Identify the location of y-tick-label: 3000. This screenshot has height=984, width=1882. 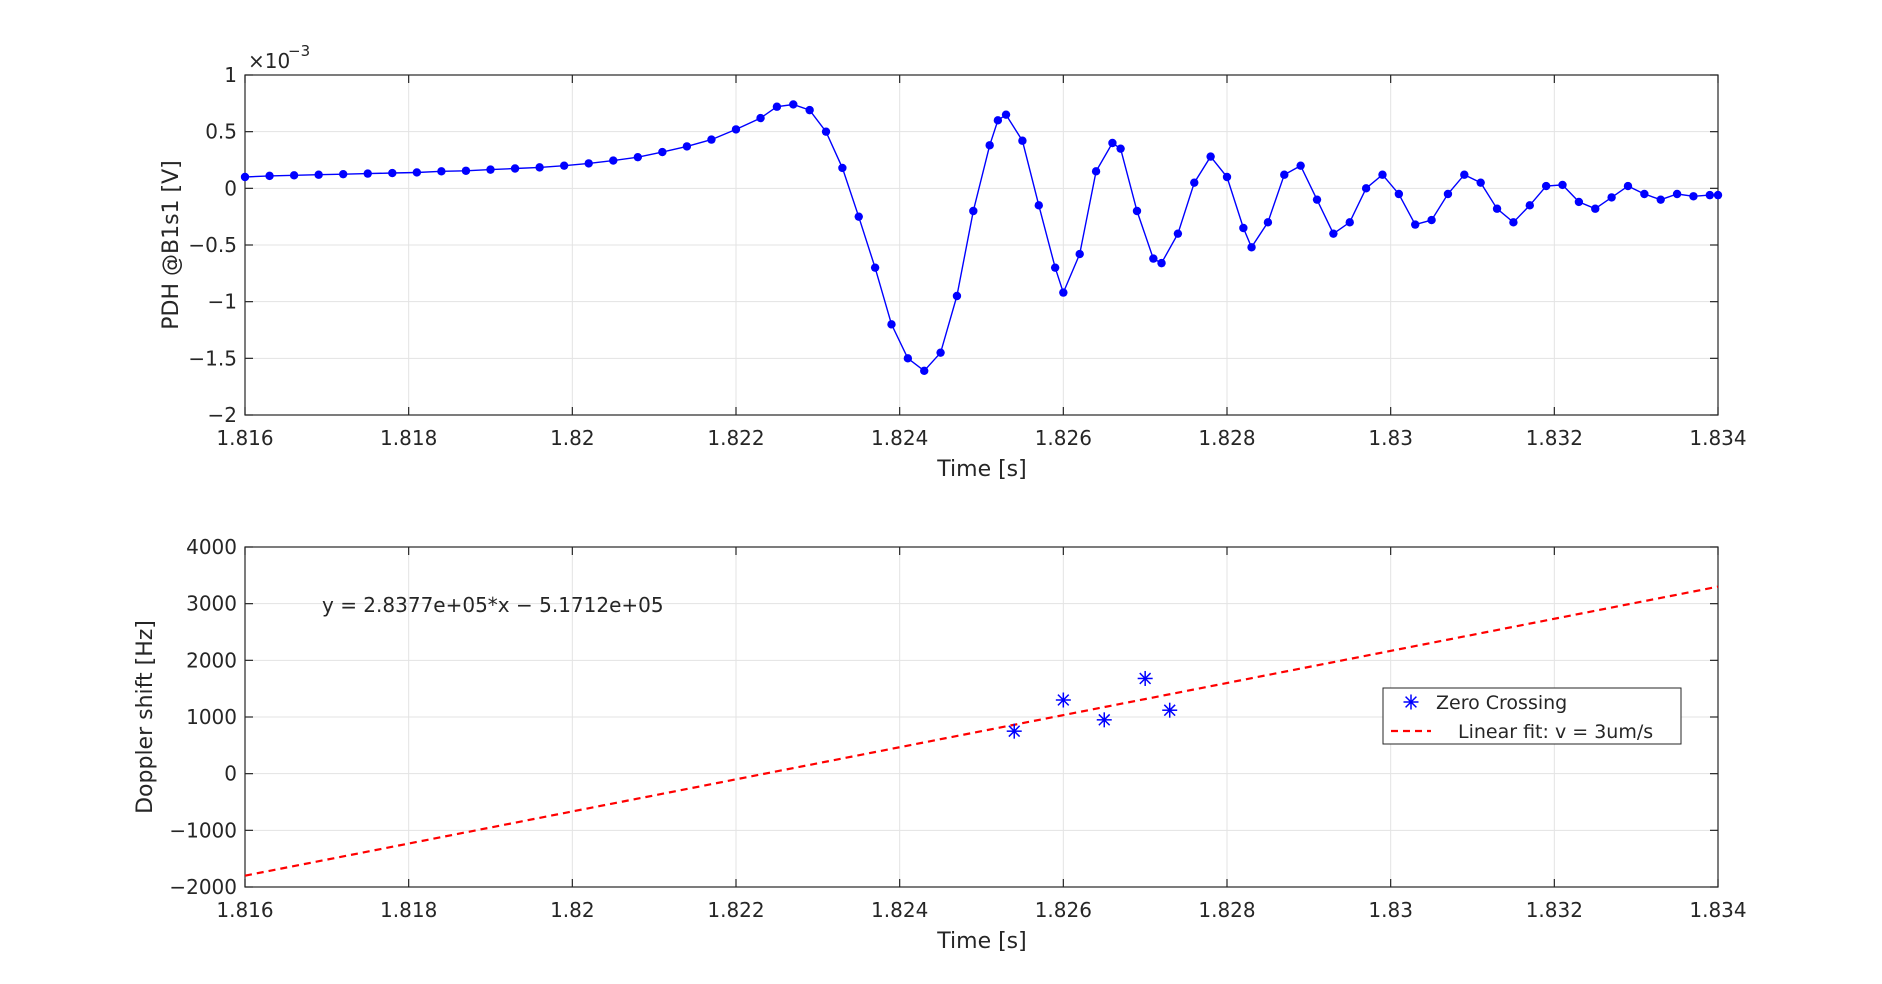
(211, 604).